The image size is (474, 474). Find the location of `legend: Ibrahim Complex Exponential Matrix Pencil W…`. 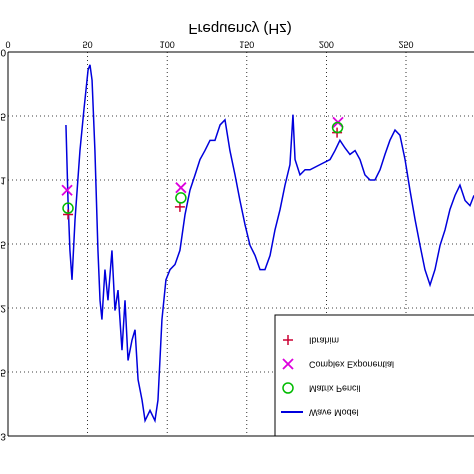

legend: Ibrahim Complex Exponential Matrix Pencil W… is located at coordinates (374, 375).